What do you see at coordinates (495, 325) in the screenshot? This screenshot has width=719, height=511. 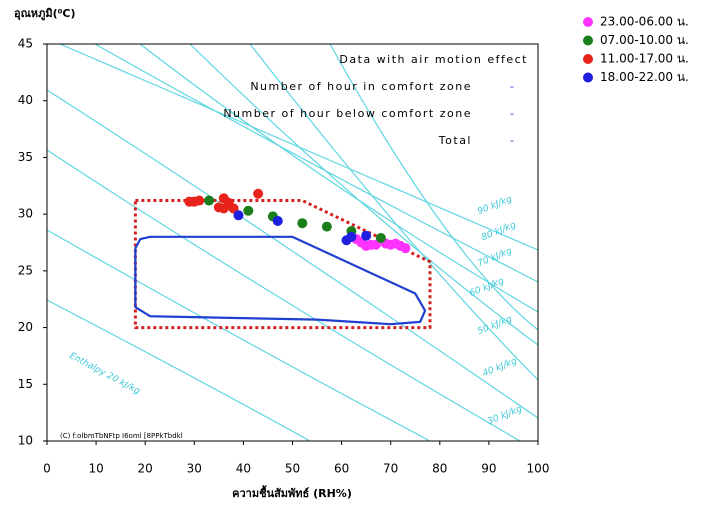 I see `enthalpy-label: 50 kJ/kg` at bounding box center [495, 325].